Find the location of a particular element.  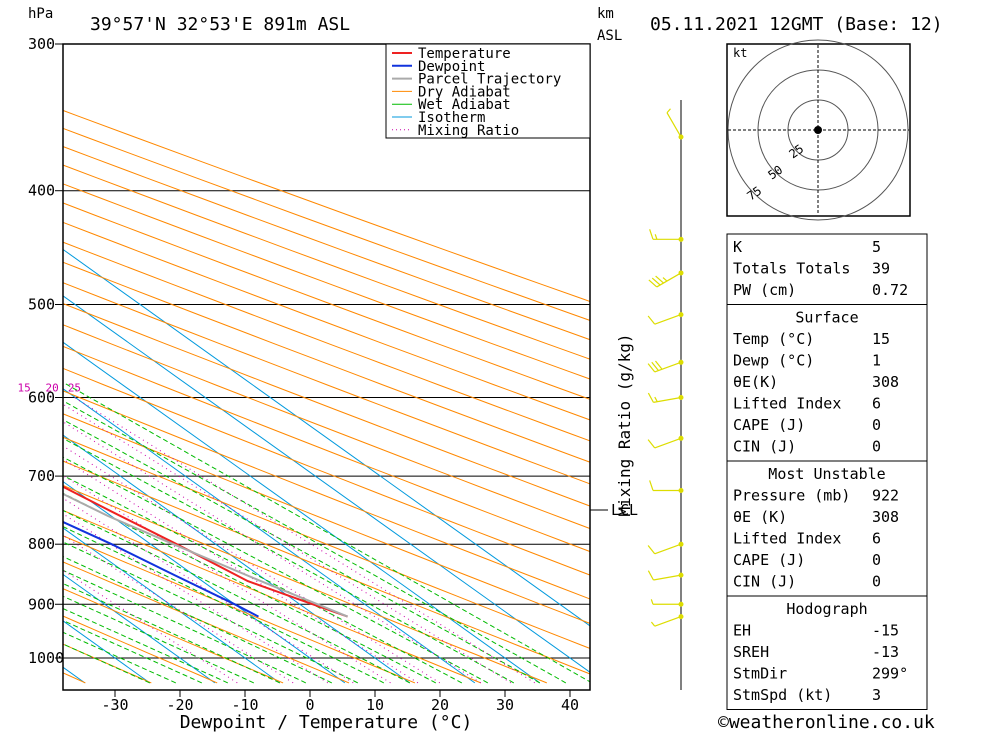

indices-row-value: 0.72 is located at coordinates (890, 290).